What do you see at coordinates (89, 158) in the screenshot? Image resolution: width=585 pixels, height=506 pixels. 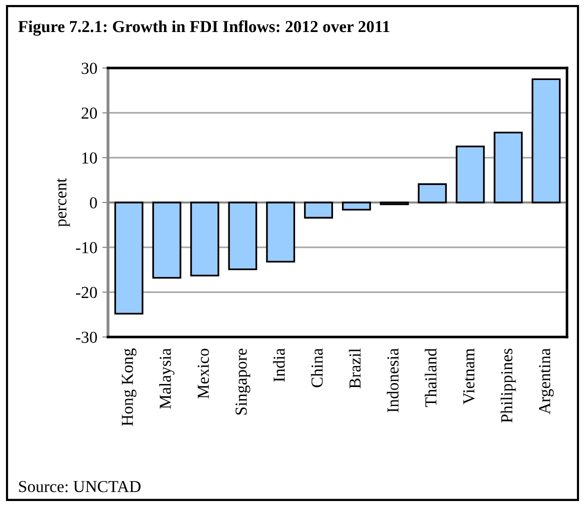 I see `y-tick-label: 10` at bounding box center [89, 158].